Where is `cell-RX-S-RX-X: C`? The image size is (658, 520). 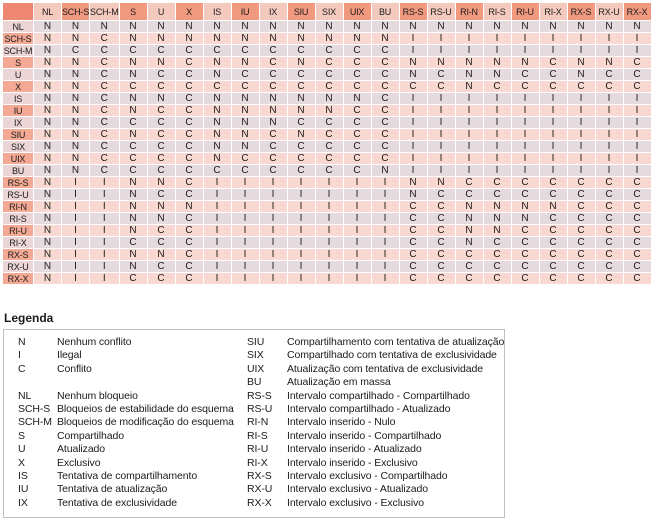 cell-RX-S-RX-X: C is located at coordinates (637, 254).